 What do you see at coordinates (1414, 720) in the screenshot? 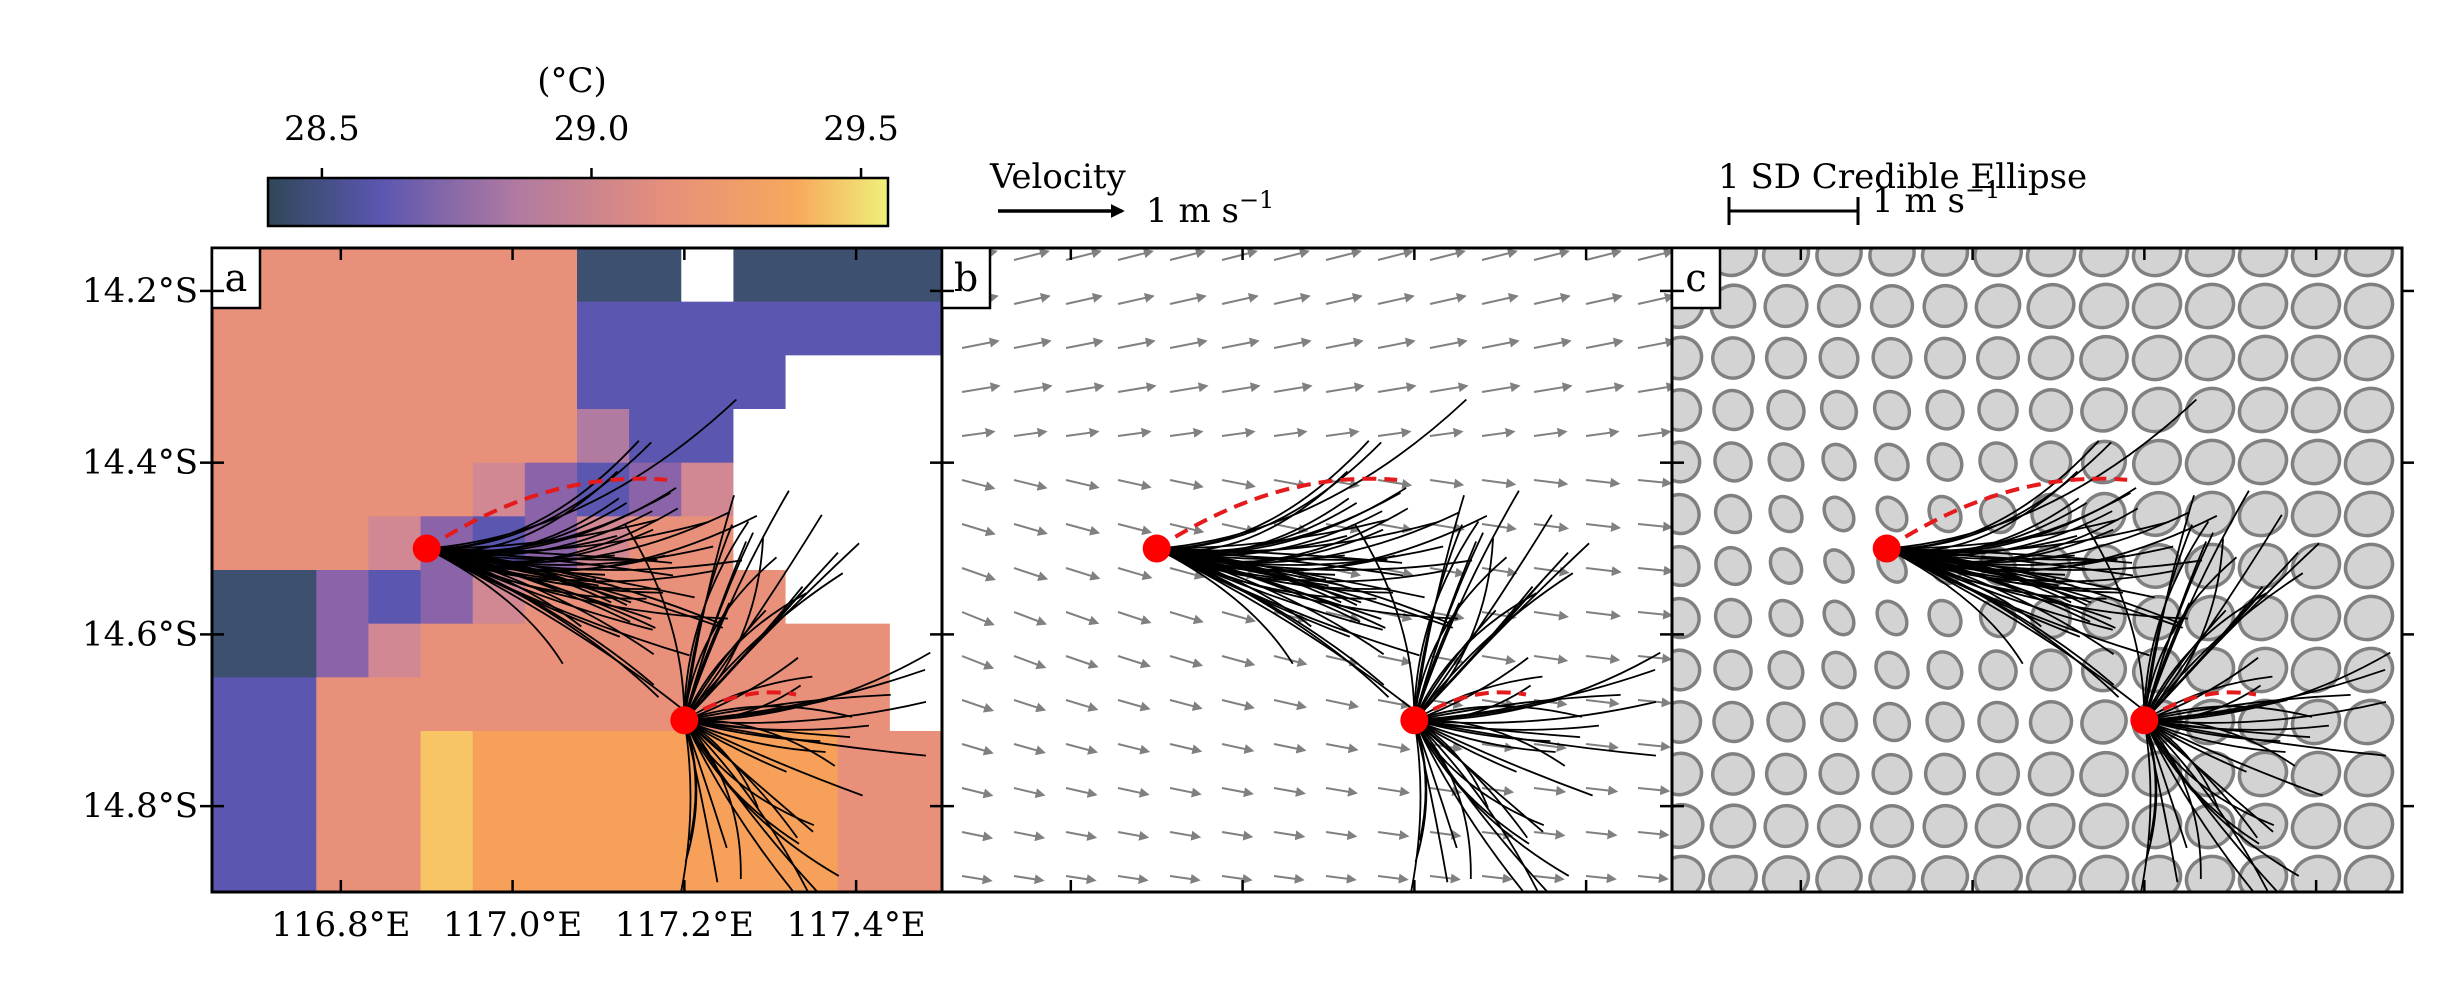
I see `start-point-marker` at bounding box center [1414, 720].